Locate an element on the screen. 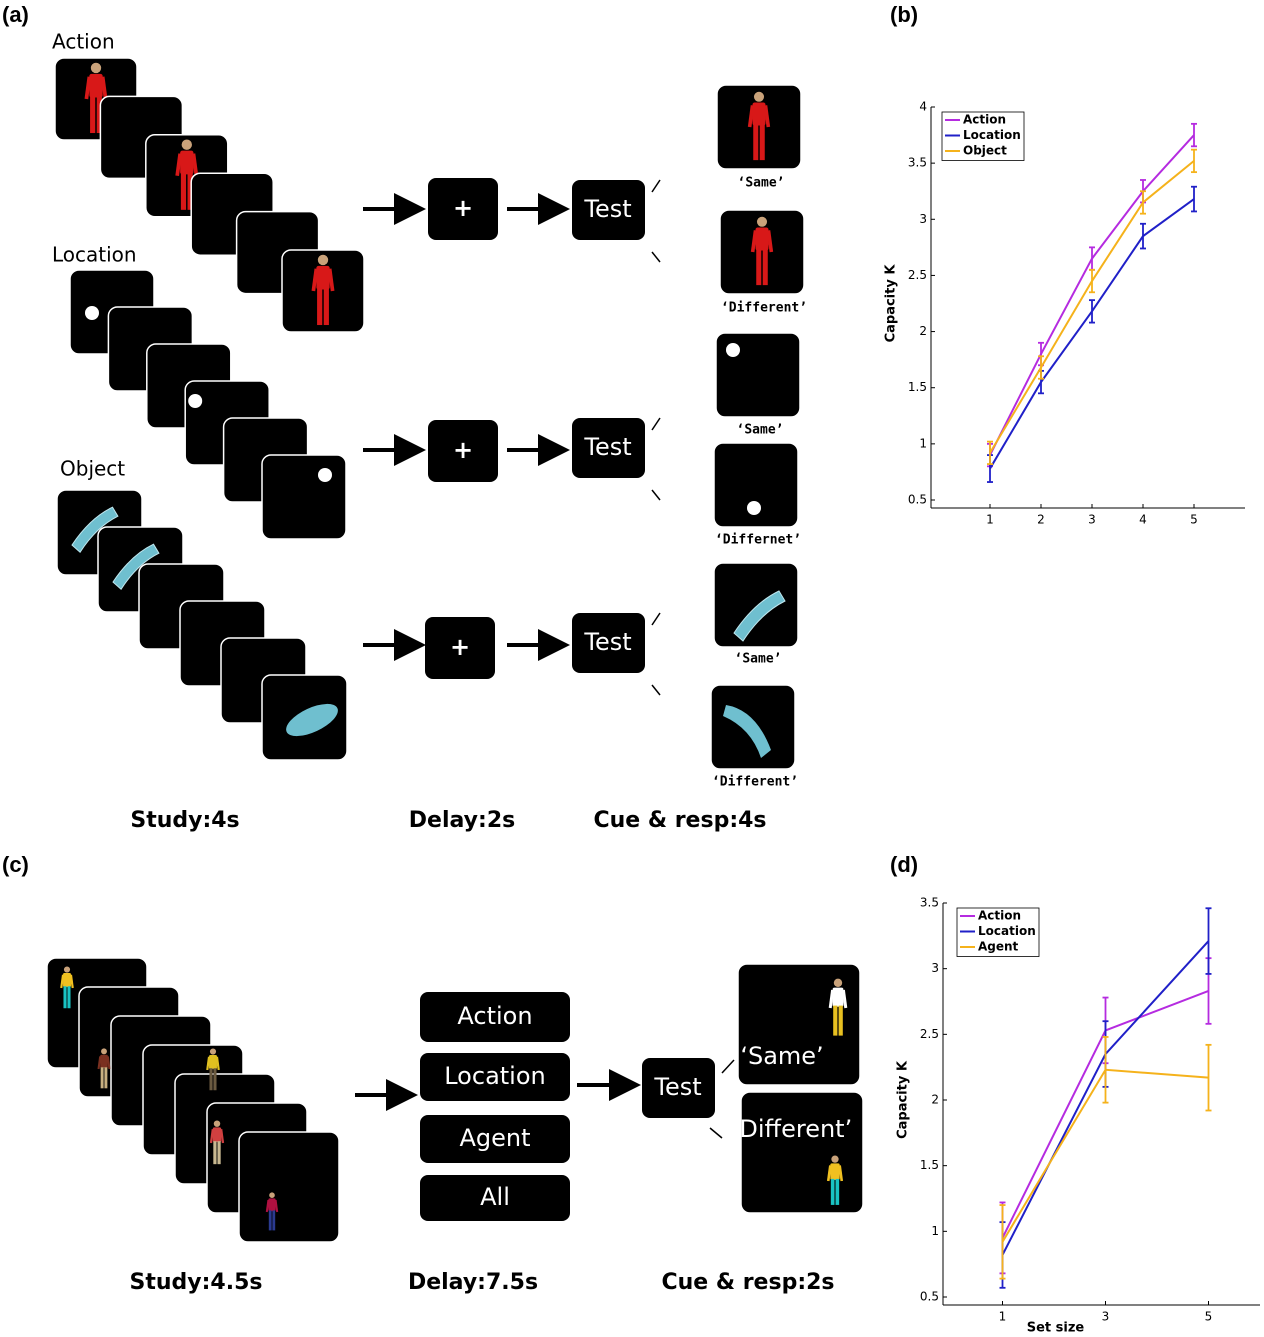 The width and height of the screenshot is (1264, 1337). legend-label: Object is located at coordinates (985, 151).